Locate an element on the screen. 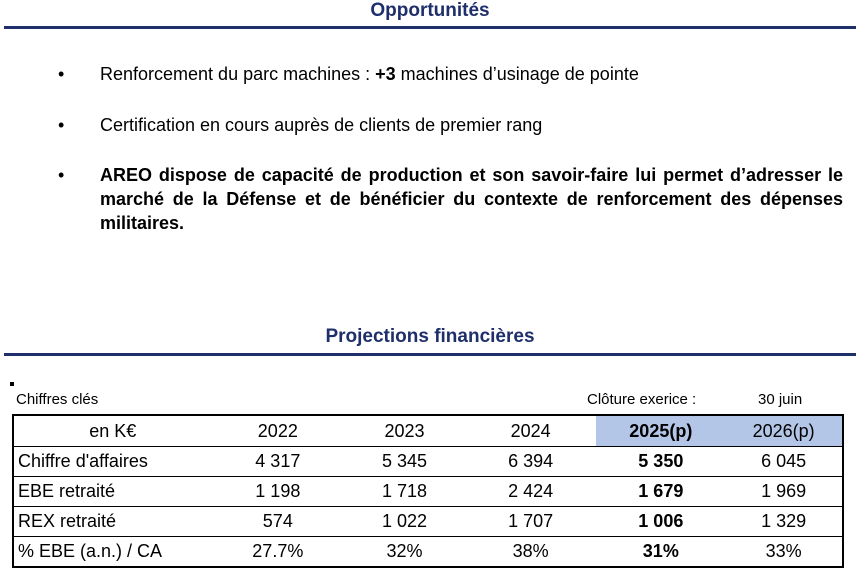  table-cell: 1 679 is located at coordinates (661, 491).